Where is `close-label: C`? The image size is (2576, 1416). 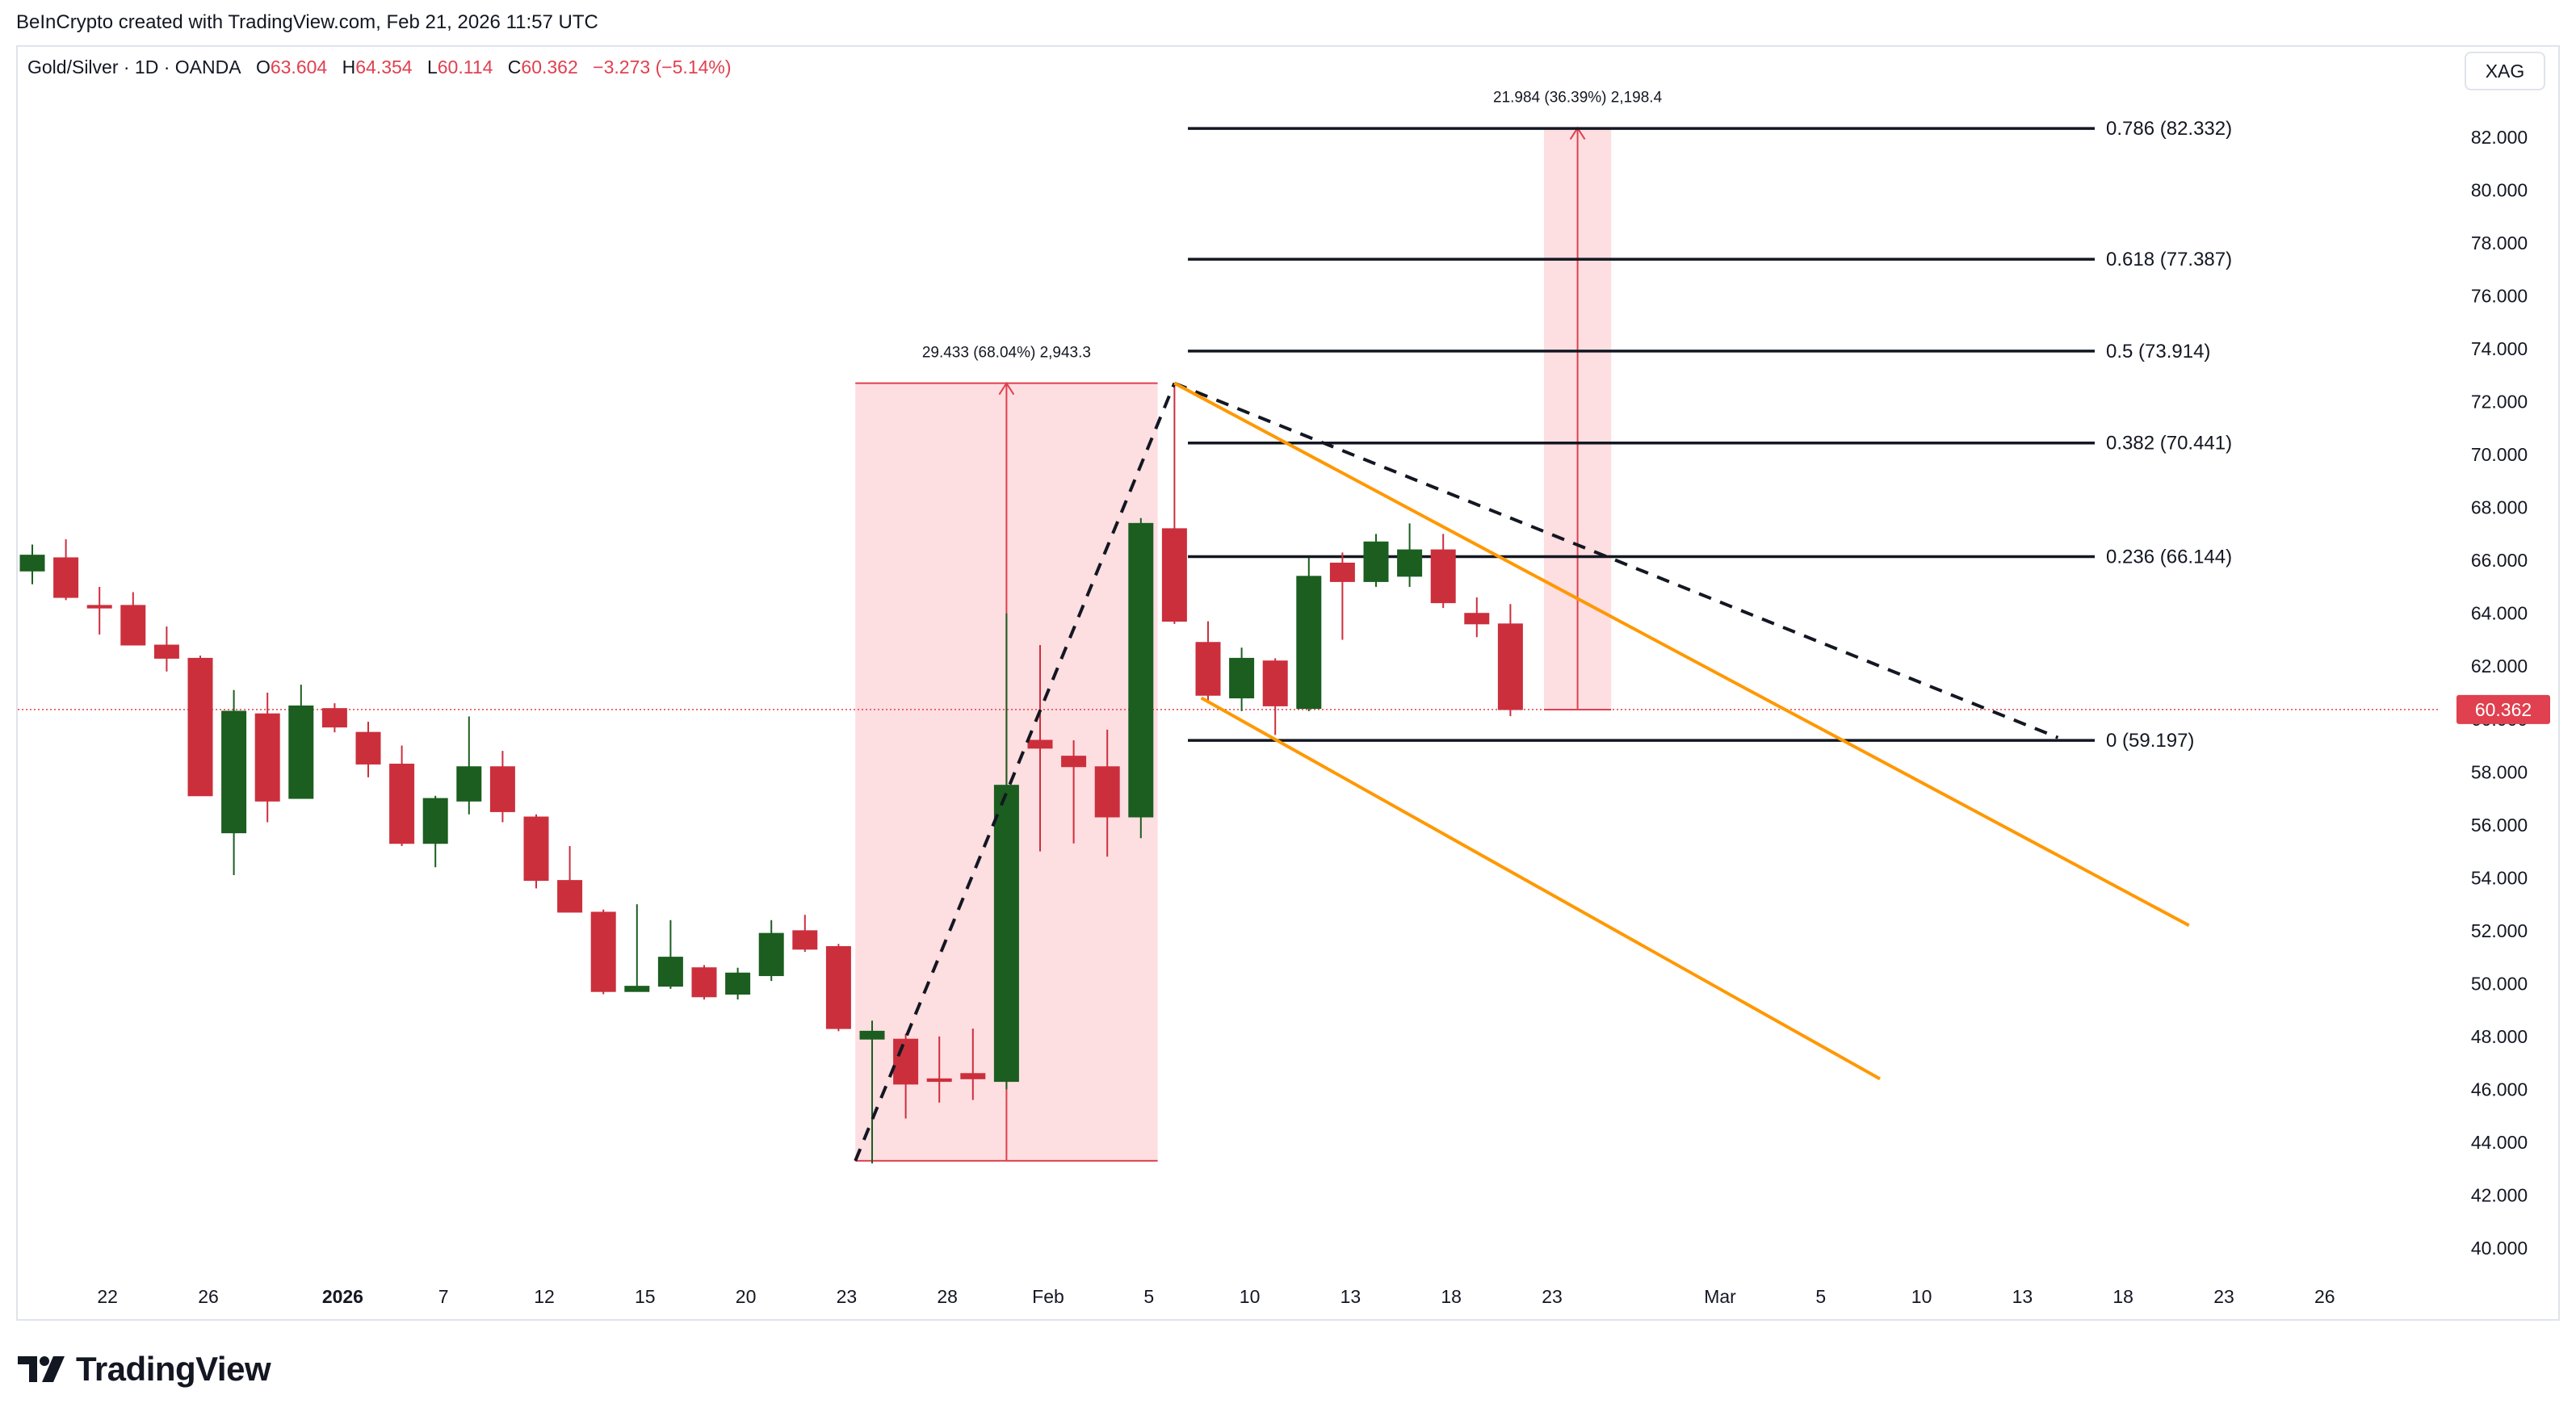
close-label: C is located at coordinates (514, 67).